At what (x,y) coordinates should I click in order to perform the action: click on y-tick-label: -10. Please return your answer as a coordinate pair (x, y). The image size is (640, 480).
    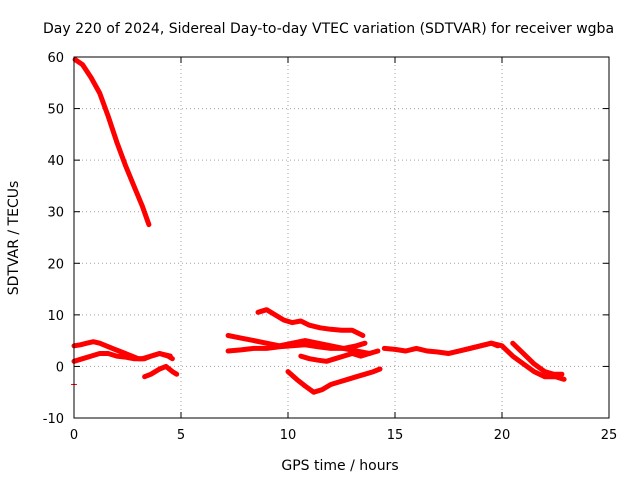
    Looking at the image, I should click on (53, 419).